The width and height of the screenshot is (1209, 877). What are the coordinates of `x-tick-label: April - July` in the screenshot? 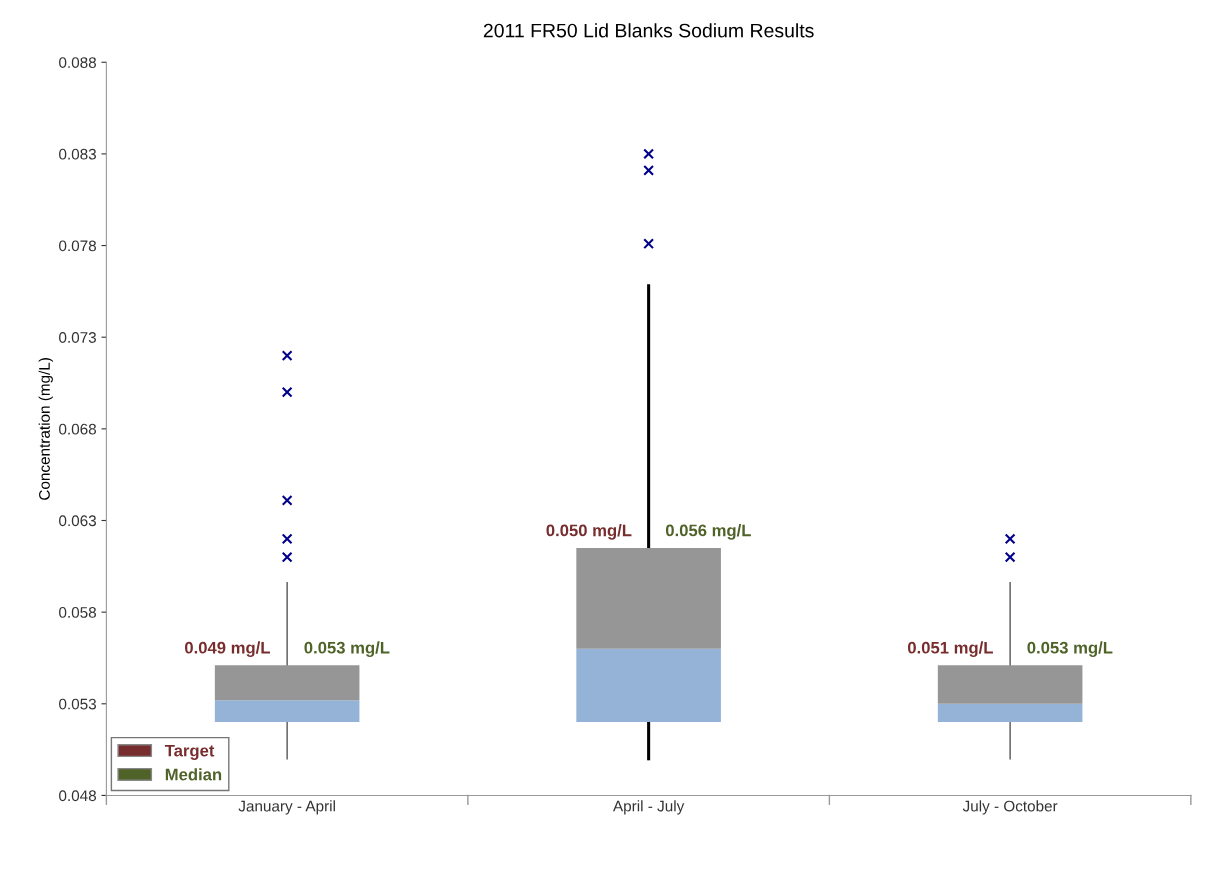 It's located at (649, 807).